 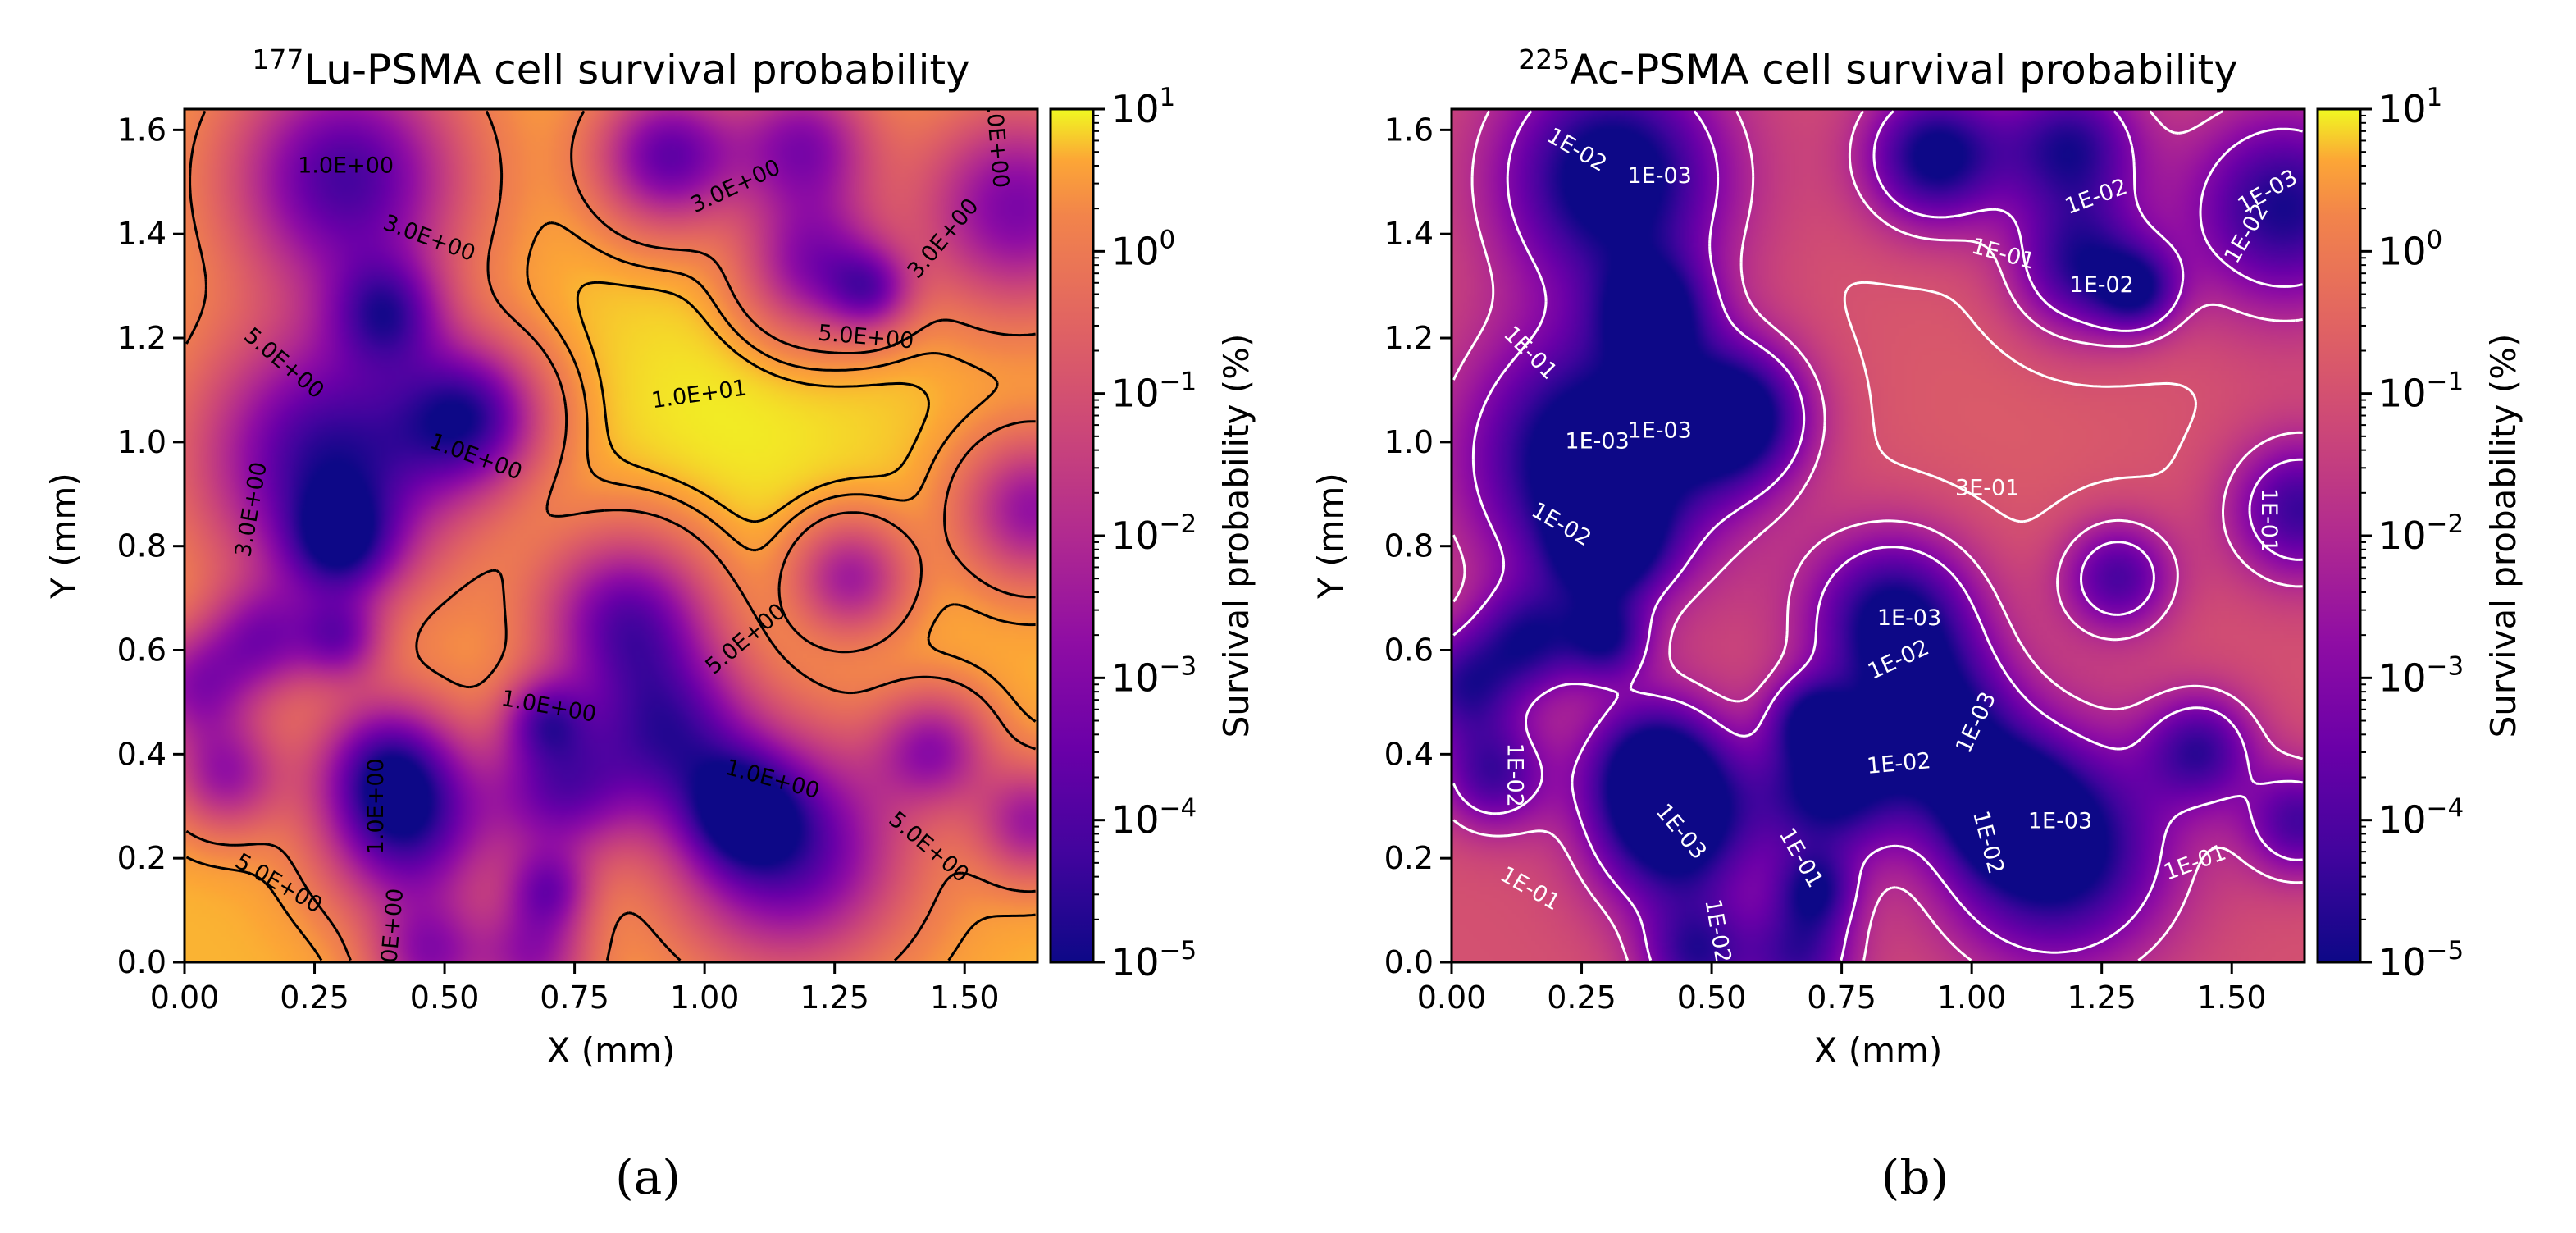 I want to click on panel-b-x-label: X (mm), so click(x=1878, y=1050).